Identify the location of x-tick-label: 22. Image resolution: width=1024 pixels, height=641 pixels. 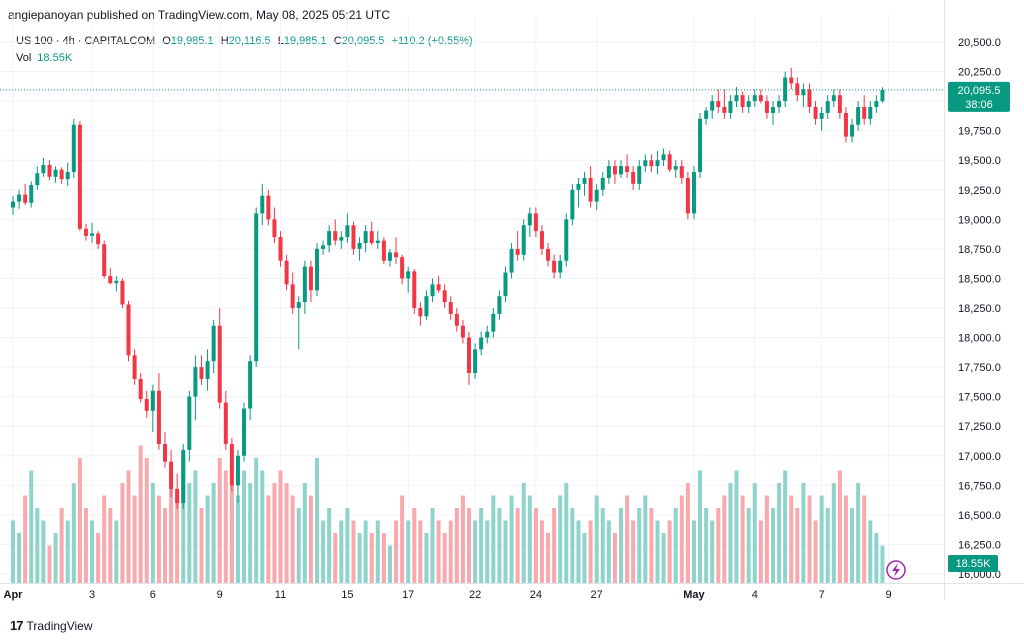
(475, 595).